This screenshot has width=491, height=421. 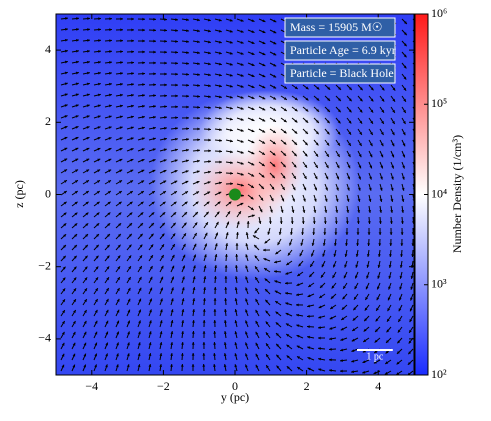 I want to click on colorbar-label: Number Density (1/cm³), so click(x=457, y=194).